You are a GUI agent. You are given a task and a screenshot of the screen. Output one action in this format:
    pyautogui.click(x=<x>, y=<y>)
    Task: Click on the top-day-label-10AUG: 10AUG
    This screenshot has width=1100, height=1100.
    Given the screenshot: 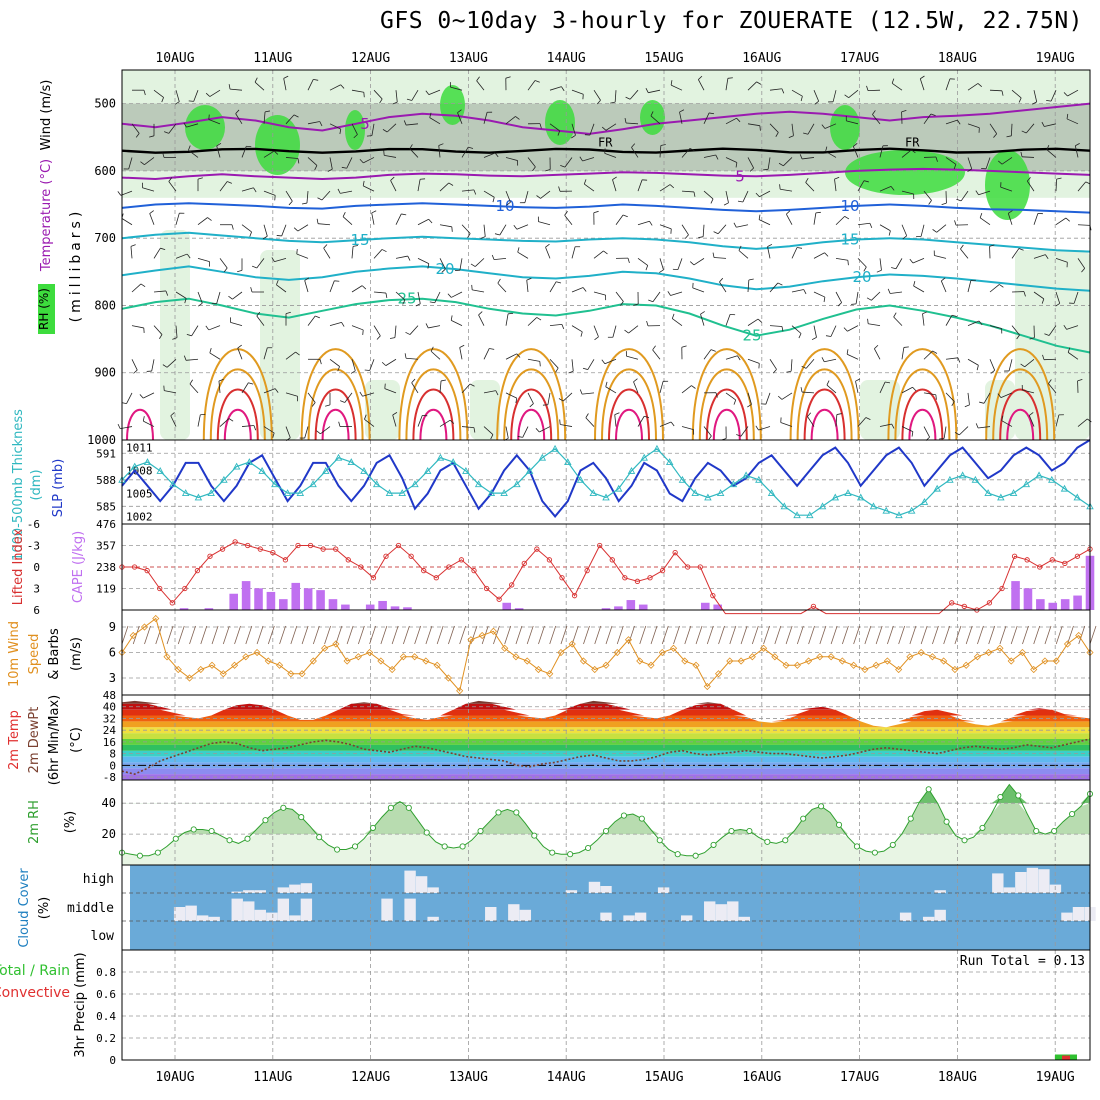 What is the action you would take?
    pyautogui.click(x=174, y=58)
    